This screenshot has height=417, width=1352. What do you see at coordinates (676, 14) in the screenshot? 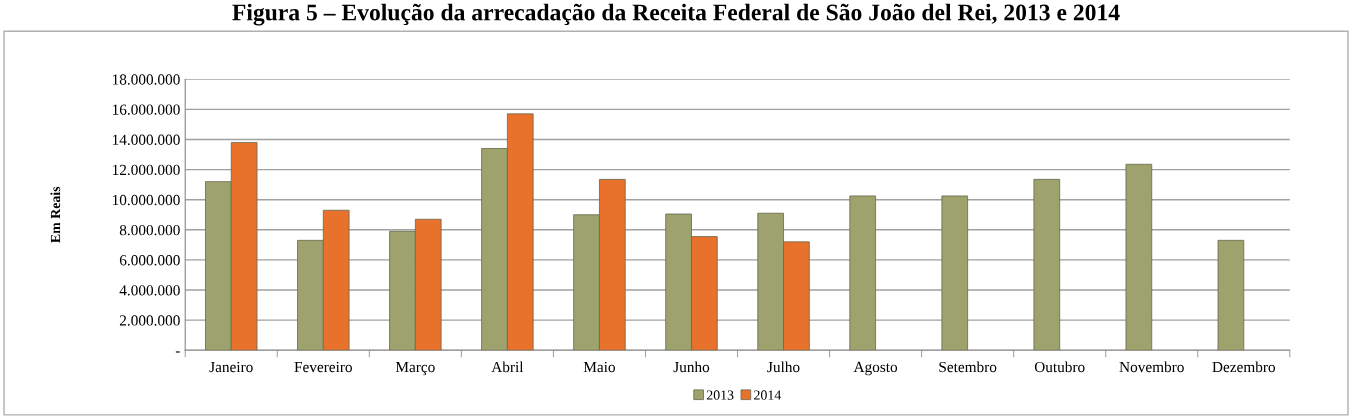
I see `chart-title: Figura 5 – Evolução da arrecadação da Receita Federal de São João del Rei, 2013 e 2014` at bounding box center [676, 14].